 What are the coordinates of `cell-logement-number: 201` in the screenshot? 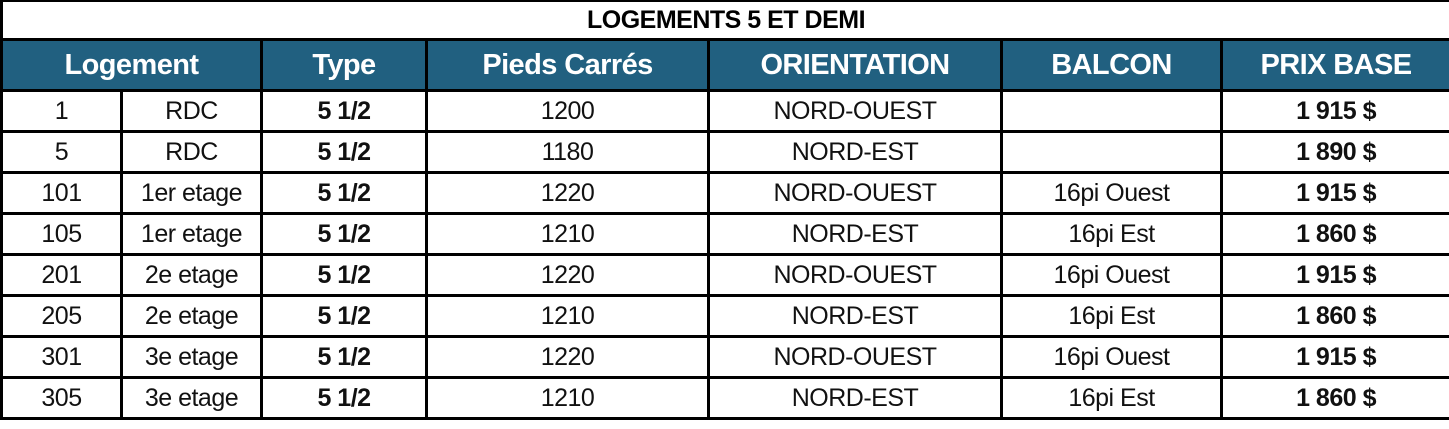 It's located at (61, 275).